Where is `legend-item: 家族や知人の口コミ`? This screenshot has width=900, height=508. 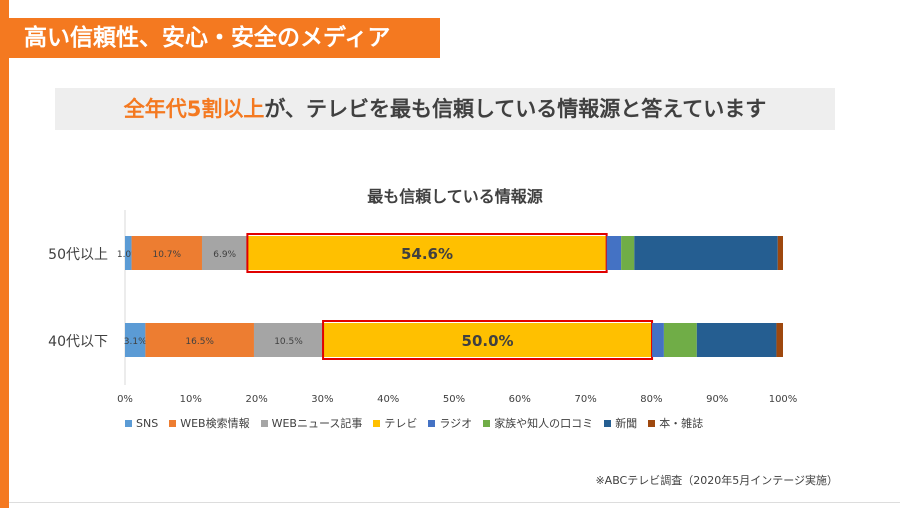
legend-item: 家族や知人の口コミ is located at coordinates (538, 423).